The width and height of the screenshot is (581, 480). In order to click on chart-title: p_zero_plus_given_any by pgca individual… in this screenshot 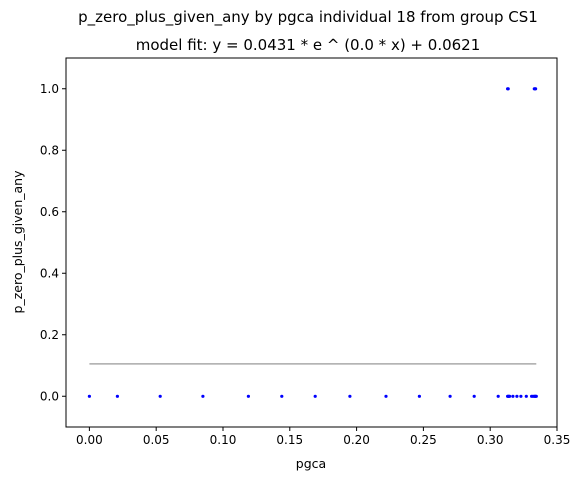, I will do `click(308, 17)`.